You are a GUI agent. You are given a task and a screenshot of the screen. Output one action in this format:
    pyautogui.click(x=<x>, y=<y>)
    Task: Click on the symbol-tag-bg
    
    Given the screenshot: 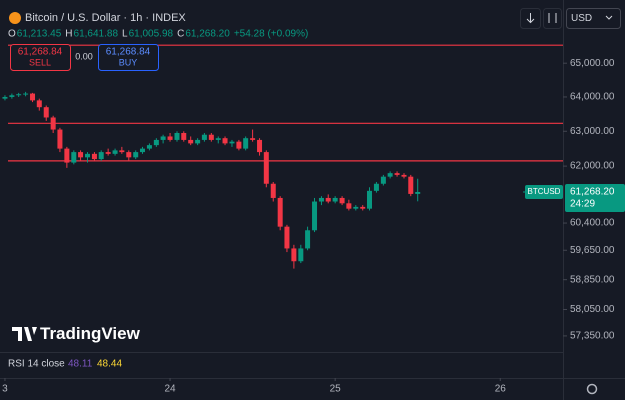 What is the action you would take?
    pyautogui.click(x=544, y=191)
    